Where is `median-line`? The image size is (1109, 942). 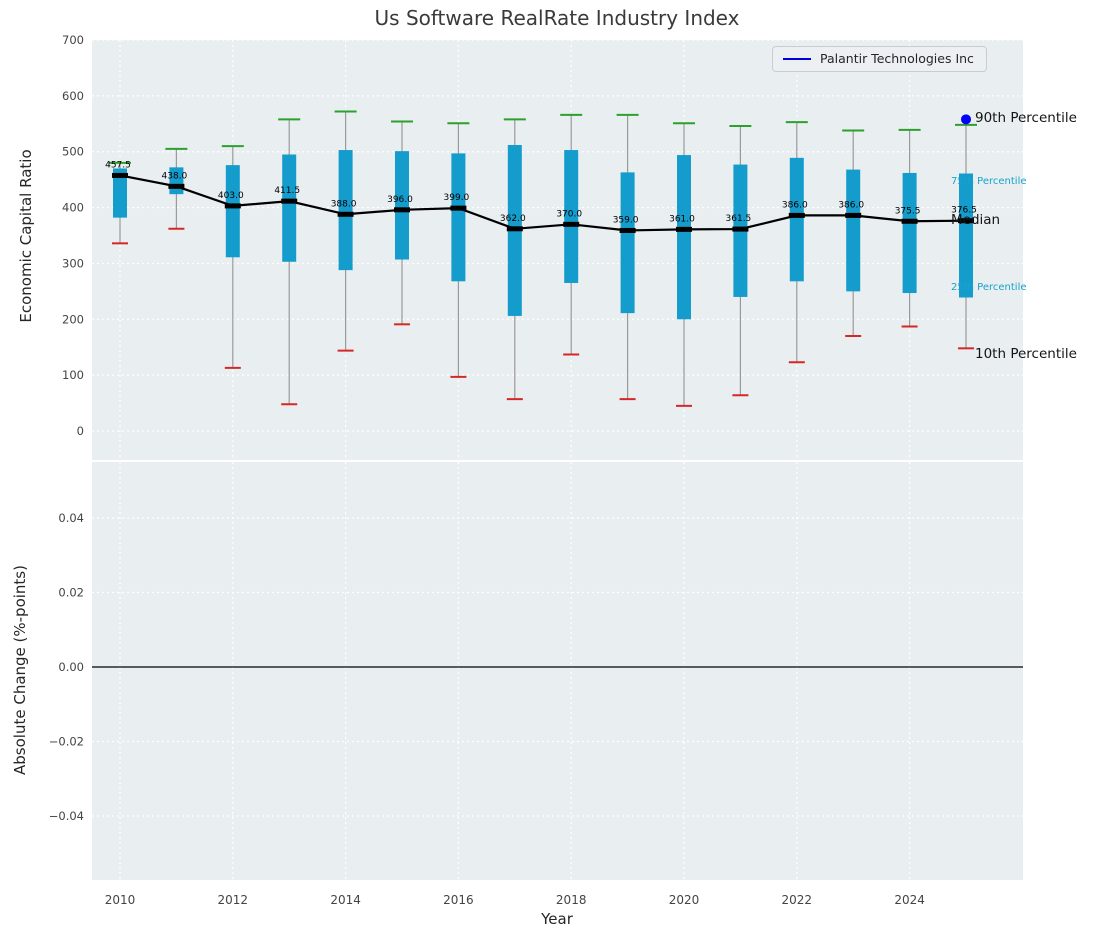
median-line is located at coordinates (543, 203).